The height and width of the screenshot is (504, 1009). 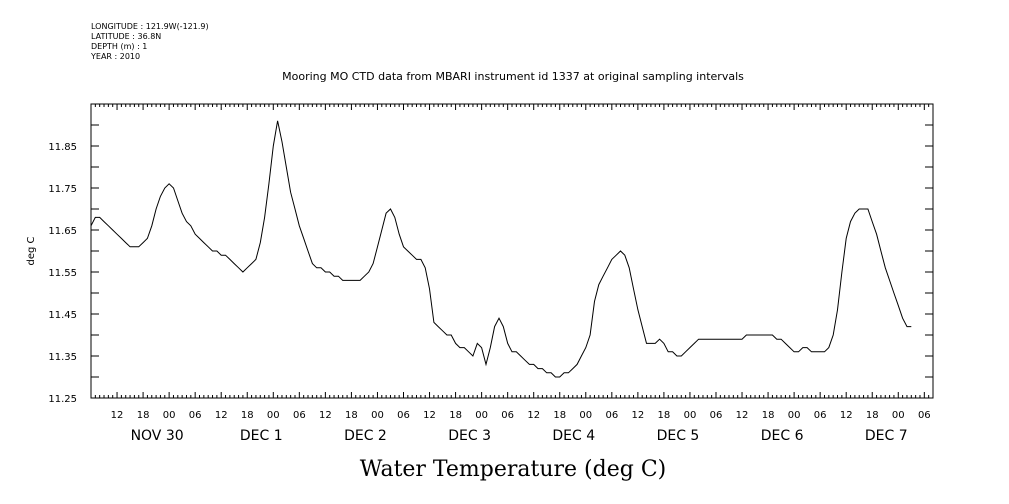 What do you see at coordinates (157, 436) in the screenshot?
I see `x-day-label: NOV 30` at bounding box center [157, 436].